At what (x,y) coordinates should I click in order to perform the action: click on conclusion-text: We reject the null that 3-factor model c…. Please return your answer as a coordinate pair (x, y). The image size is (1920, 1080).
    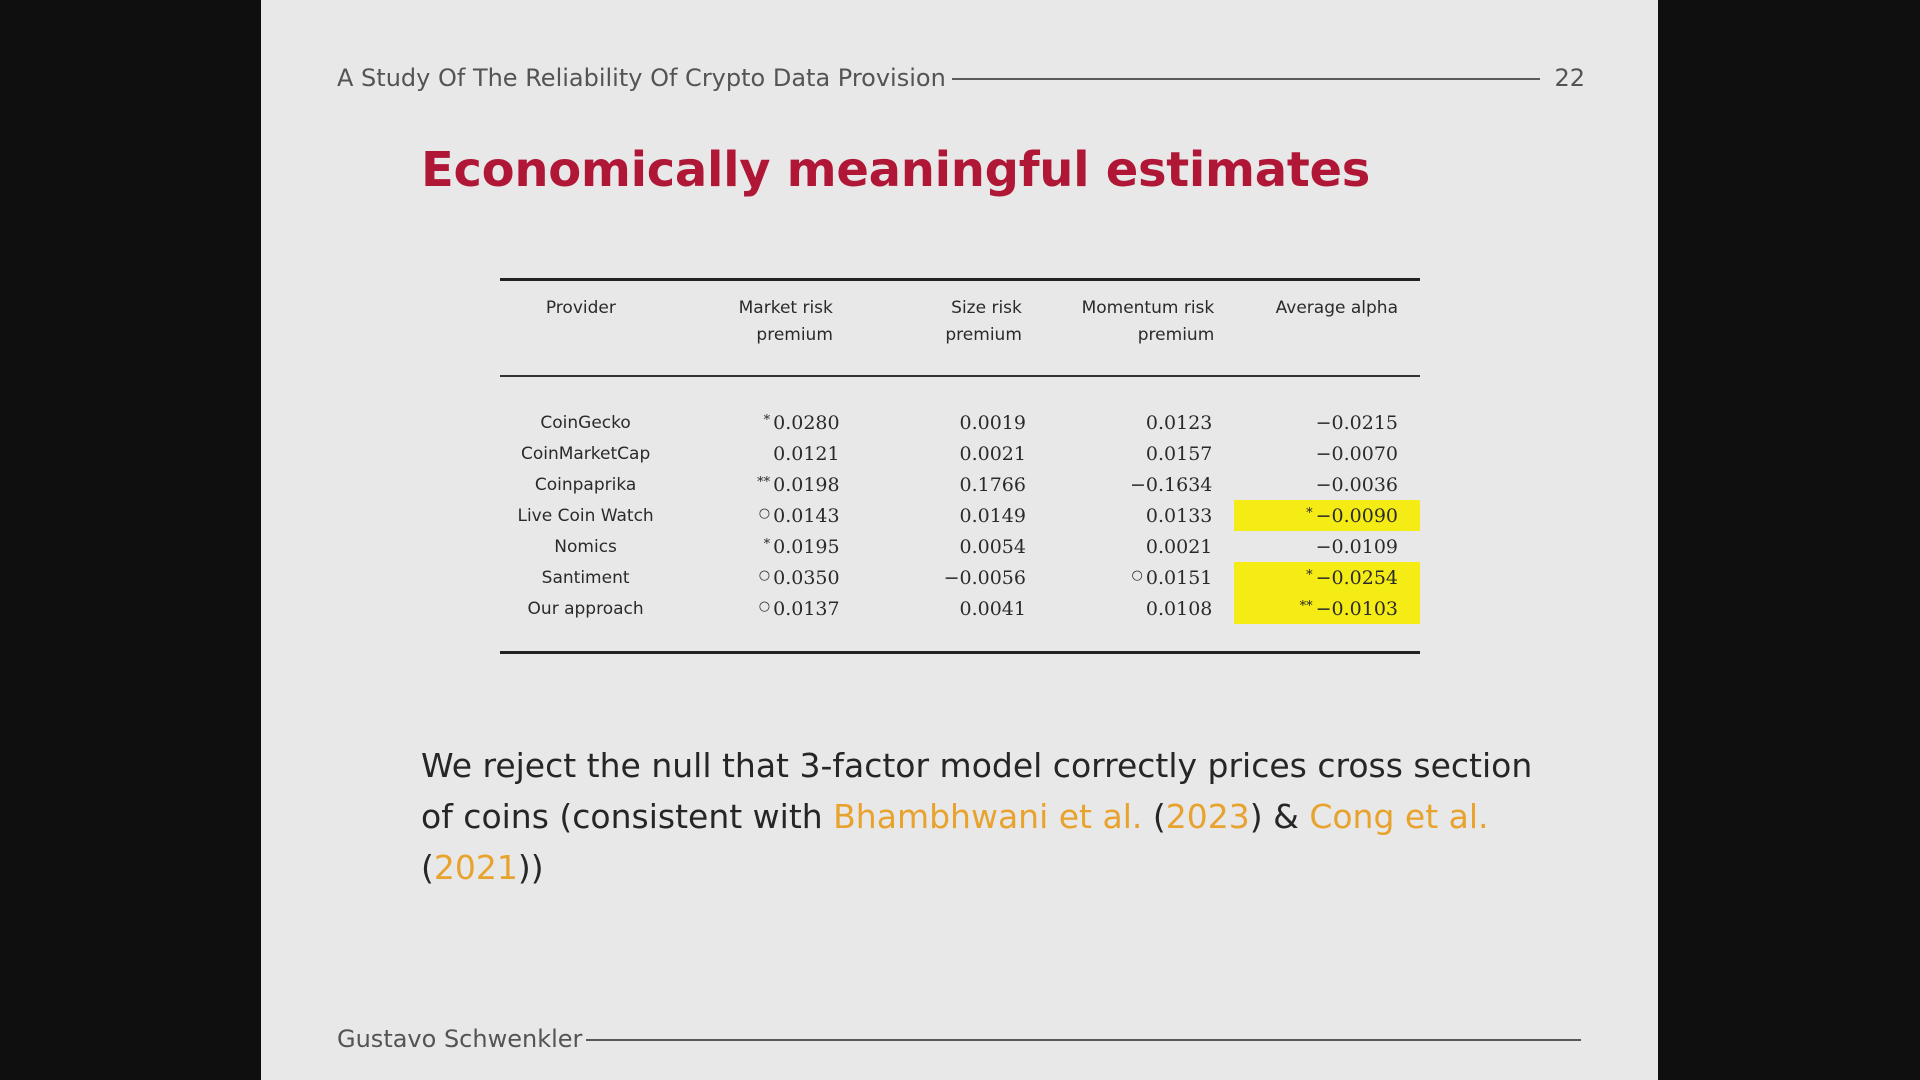
    Looking at the image, I should click on (977, 816).